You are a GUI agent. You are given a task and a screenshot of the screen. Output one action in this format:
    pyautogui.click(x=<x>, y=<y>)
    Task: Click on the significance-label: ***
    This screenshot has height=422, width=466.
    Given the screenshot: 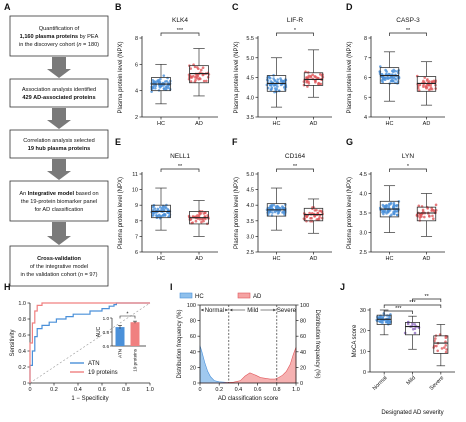 What is the action you would take?
    pyautogui.click(x=180, y=31)
    